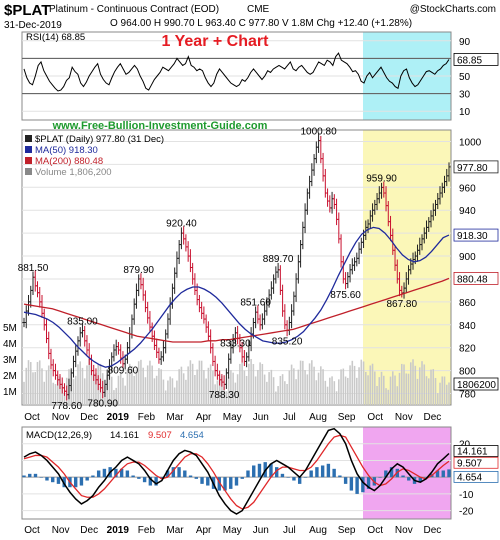  I want to click on x-axis-tick: Jun, so click(261, 417).